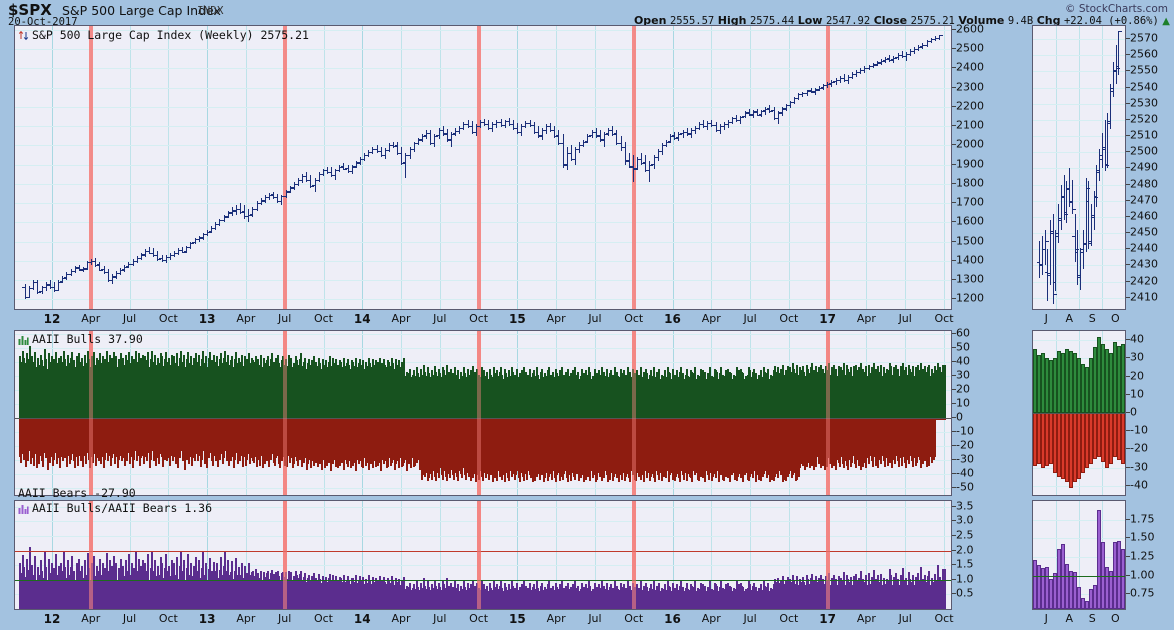 The height and width of the screenshot is (630, 1174). What do you see at coordinates (479, 318) in the screenshot?
I see `x-axis-label: Oct` at bounding box center [479, 318].